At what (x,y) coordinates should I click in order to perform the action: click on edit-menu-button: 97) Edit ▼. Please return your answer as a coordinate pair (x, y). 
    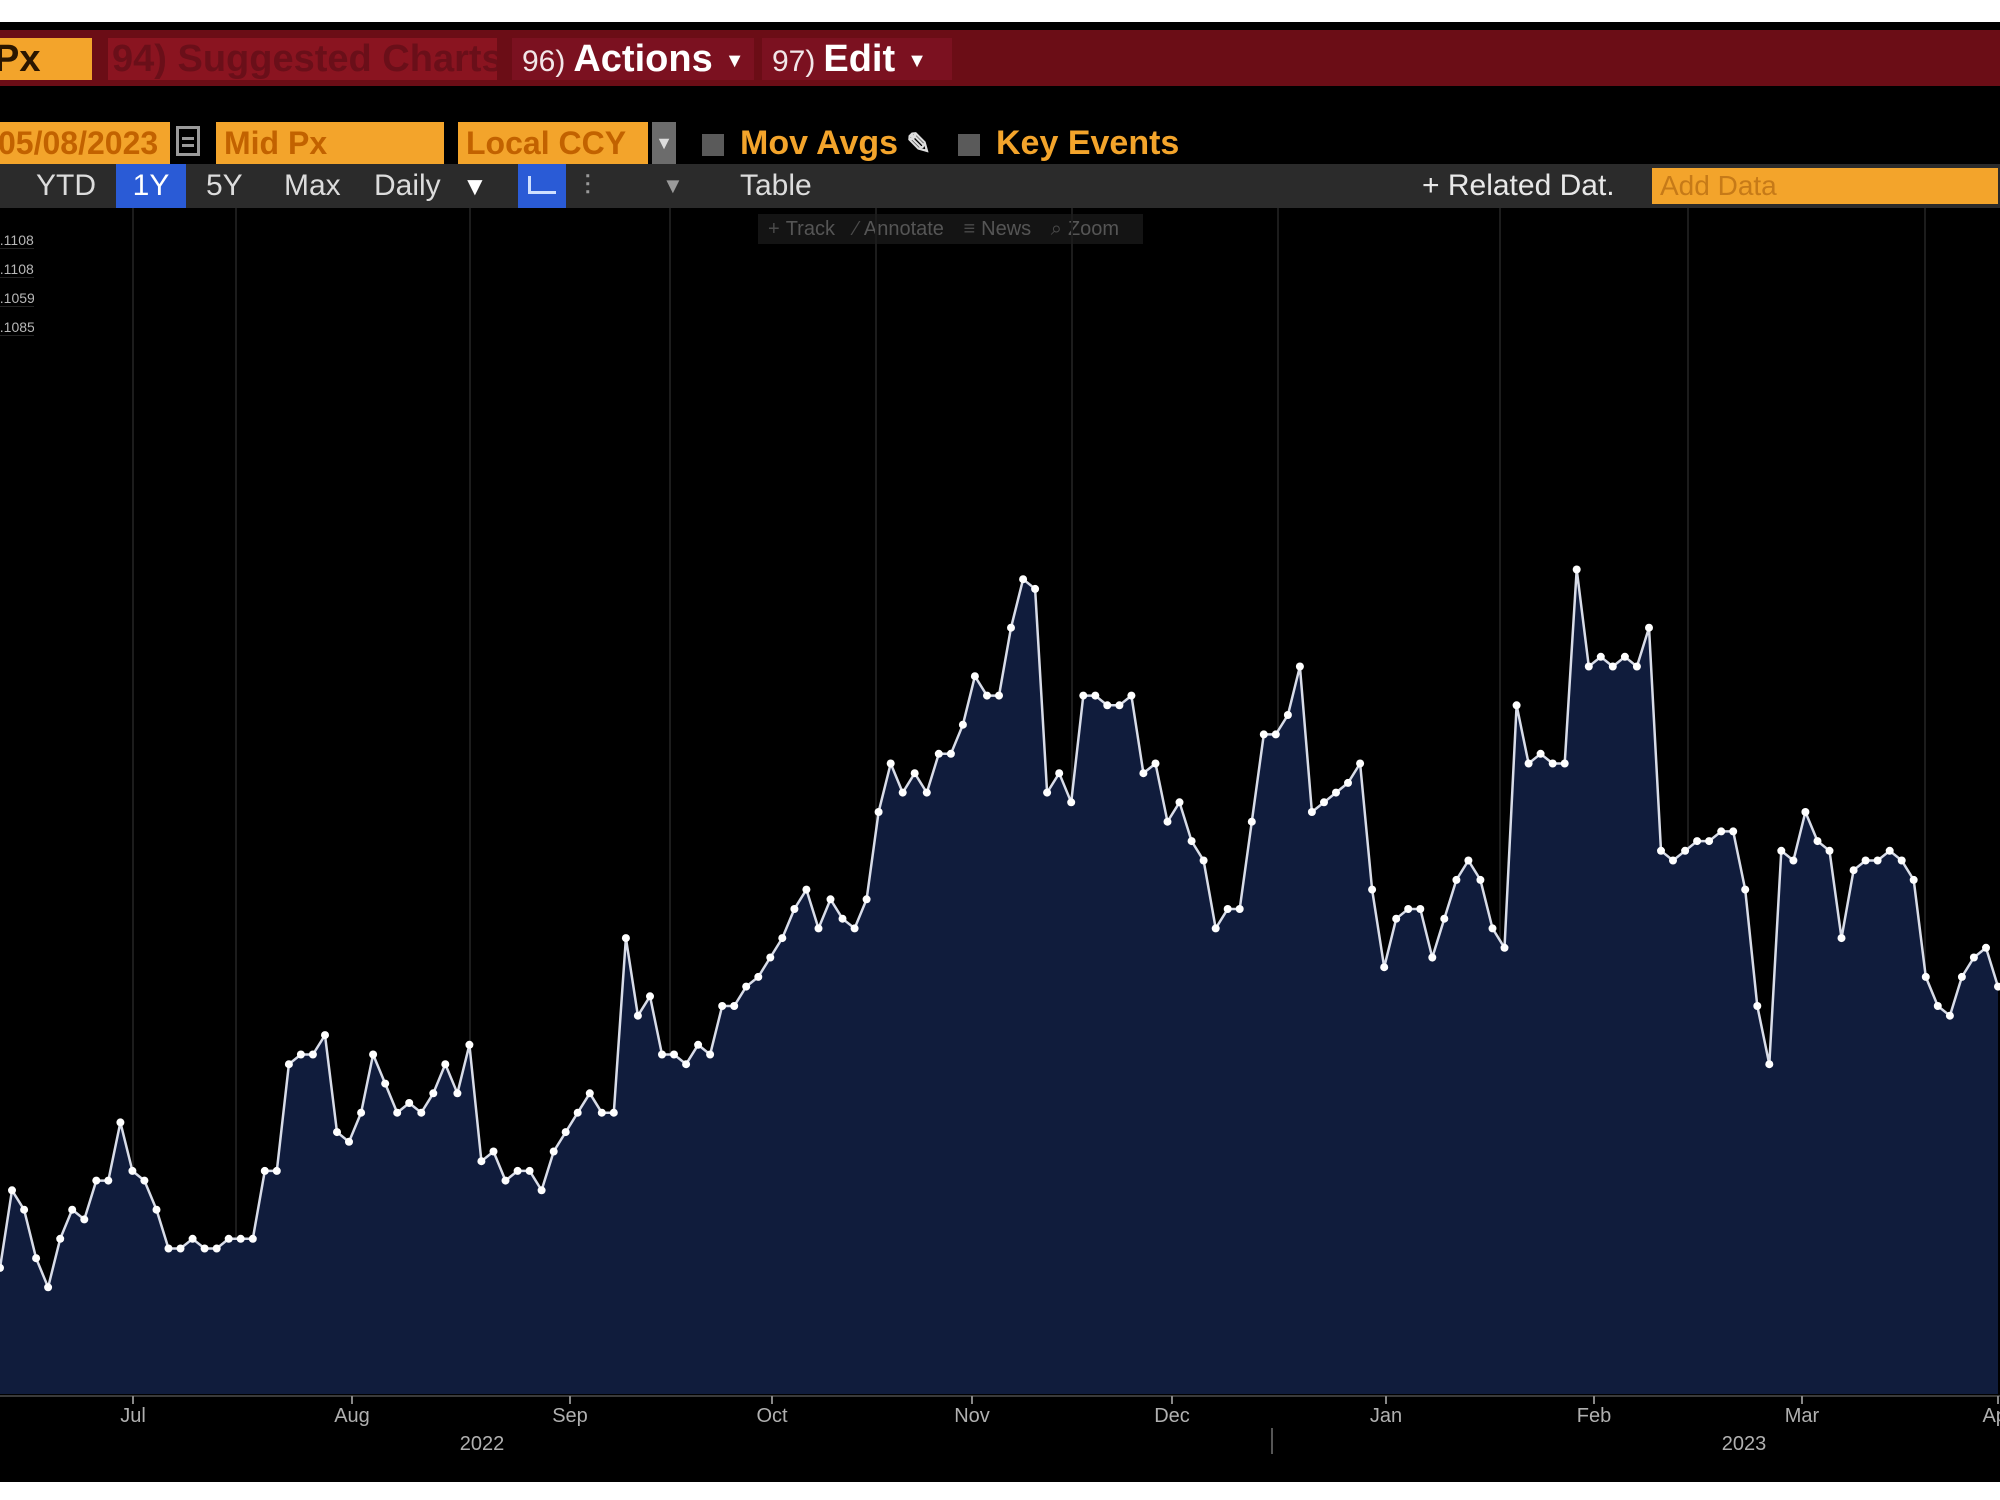
    Looking at the image, I should click on (857, 59).